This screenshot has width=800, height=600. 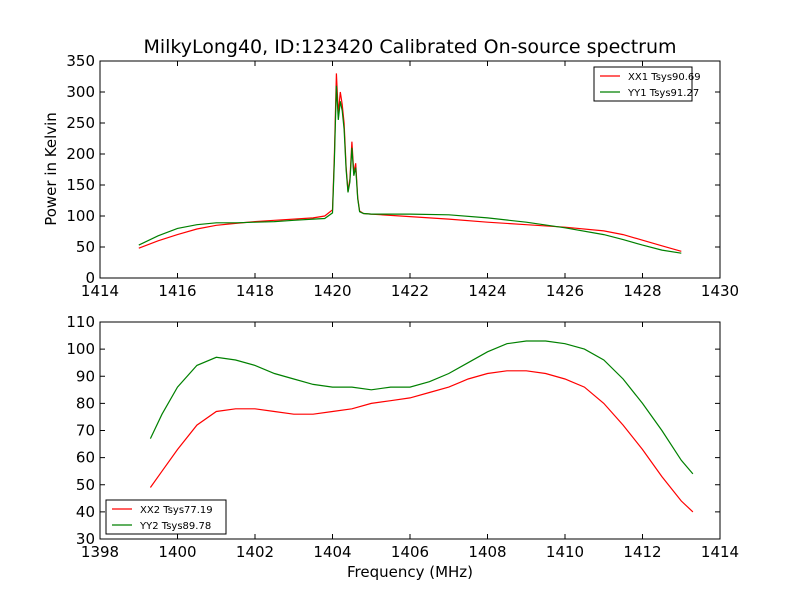 I want to click on x-tick-label: 1398, so click(x=100, y=552).